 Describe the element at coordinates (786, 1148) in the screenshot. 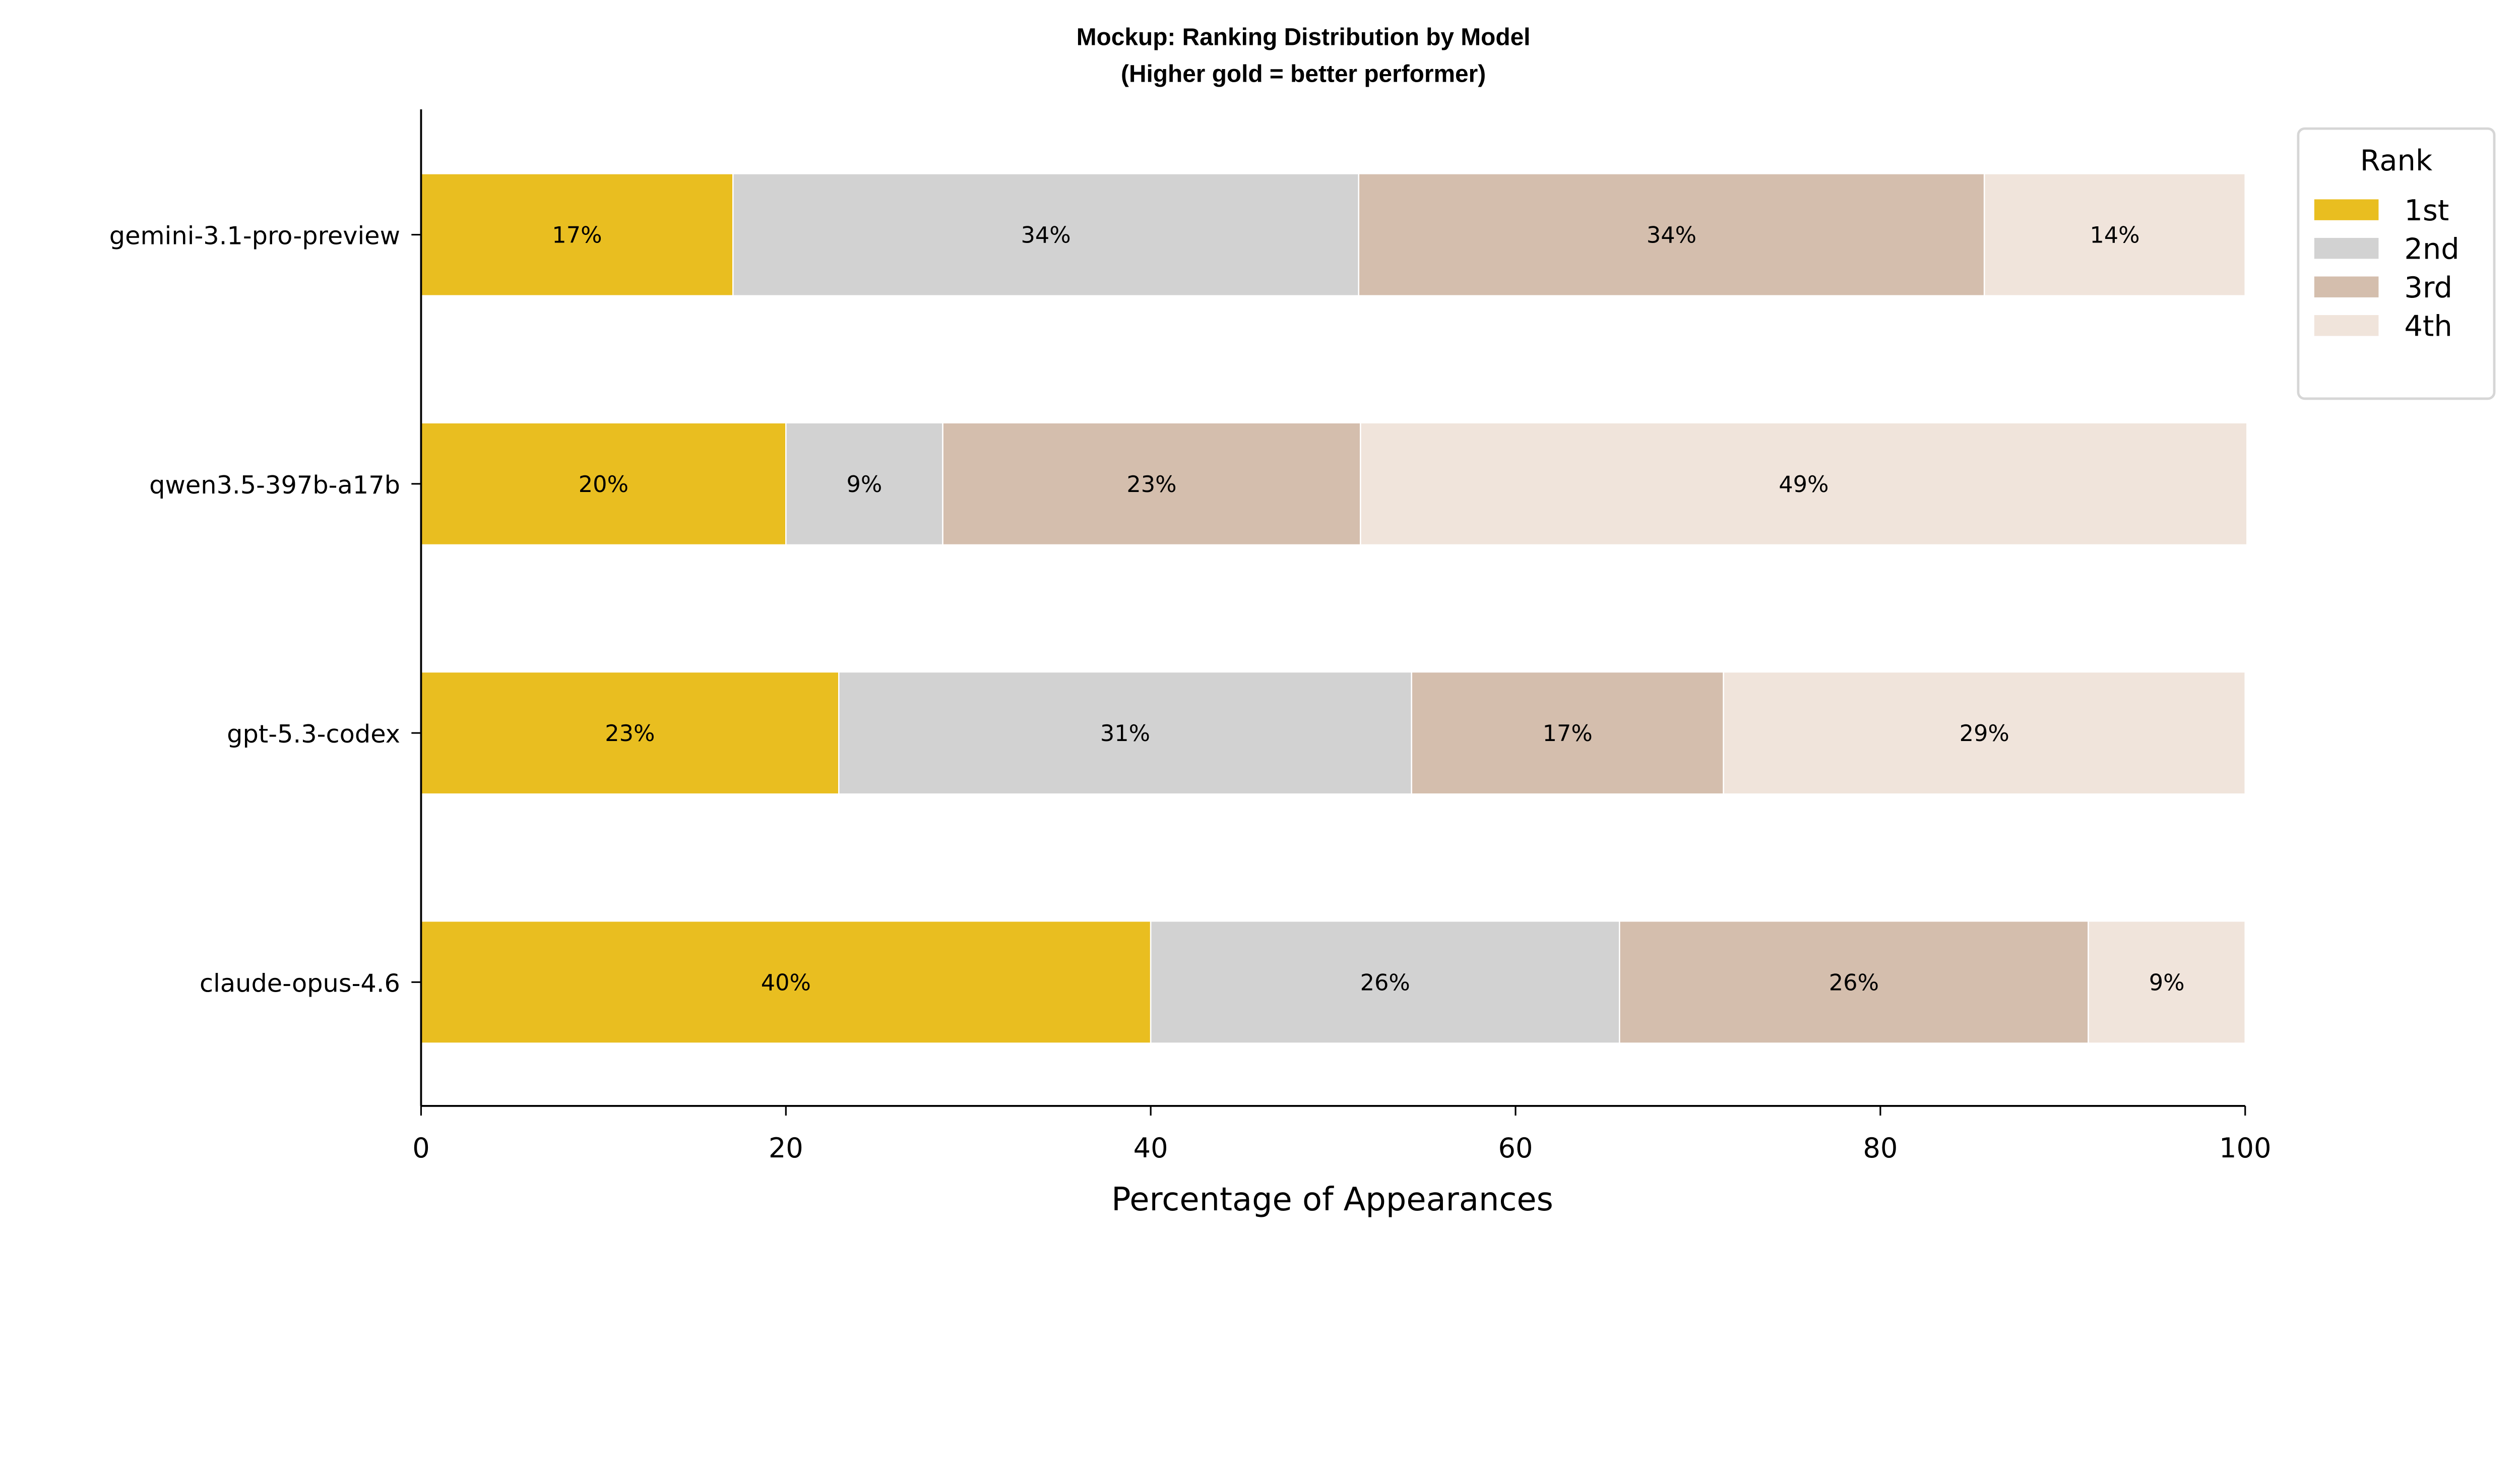

I see `x-tick-label: 20` at that location.